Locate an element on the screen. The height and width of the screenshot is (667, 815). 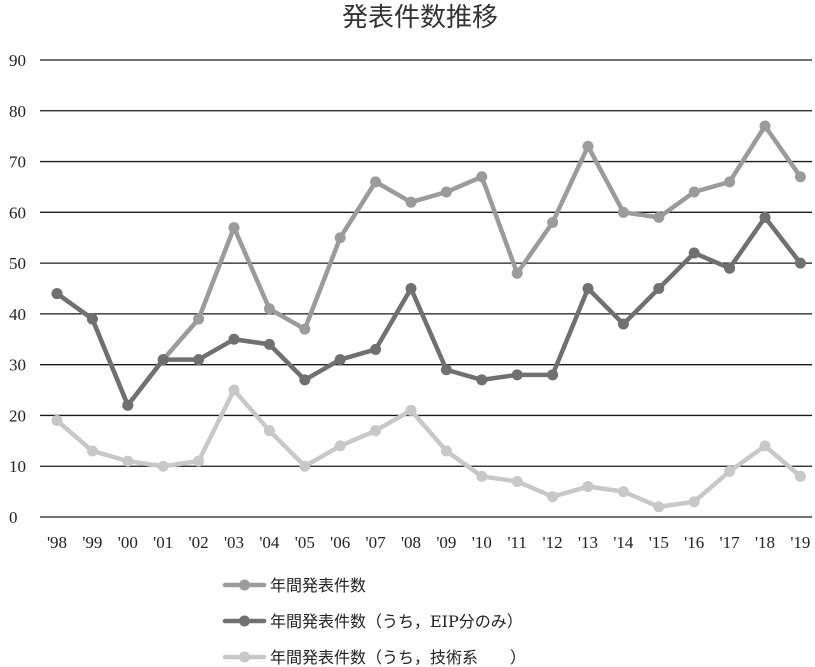
x-tick-label: '09 is located at coordinates (446, 542).